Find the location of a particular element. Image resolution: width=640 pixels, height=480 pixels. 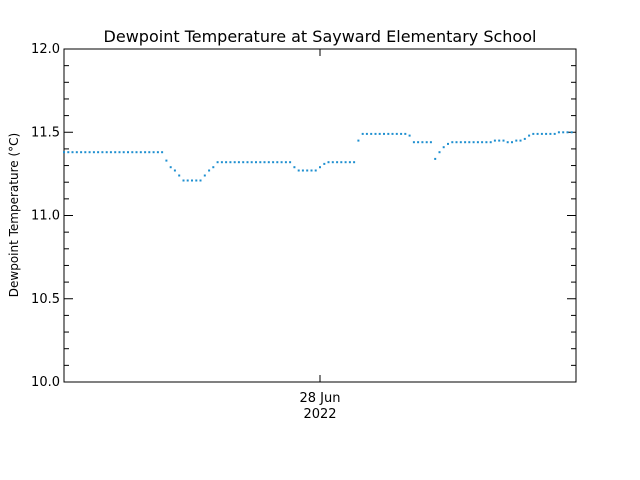

y-axis-label: Dewpoint Temperature (°C) is located at coordinates (14, 215).